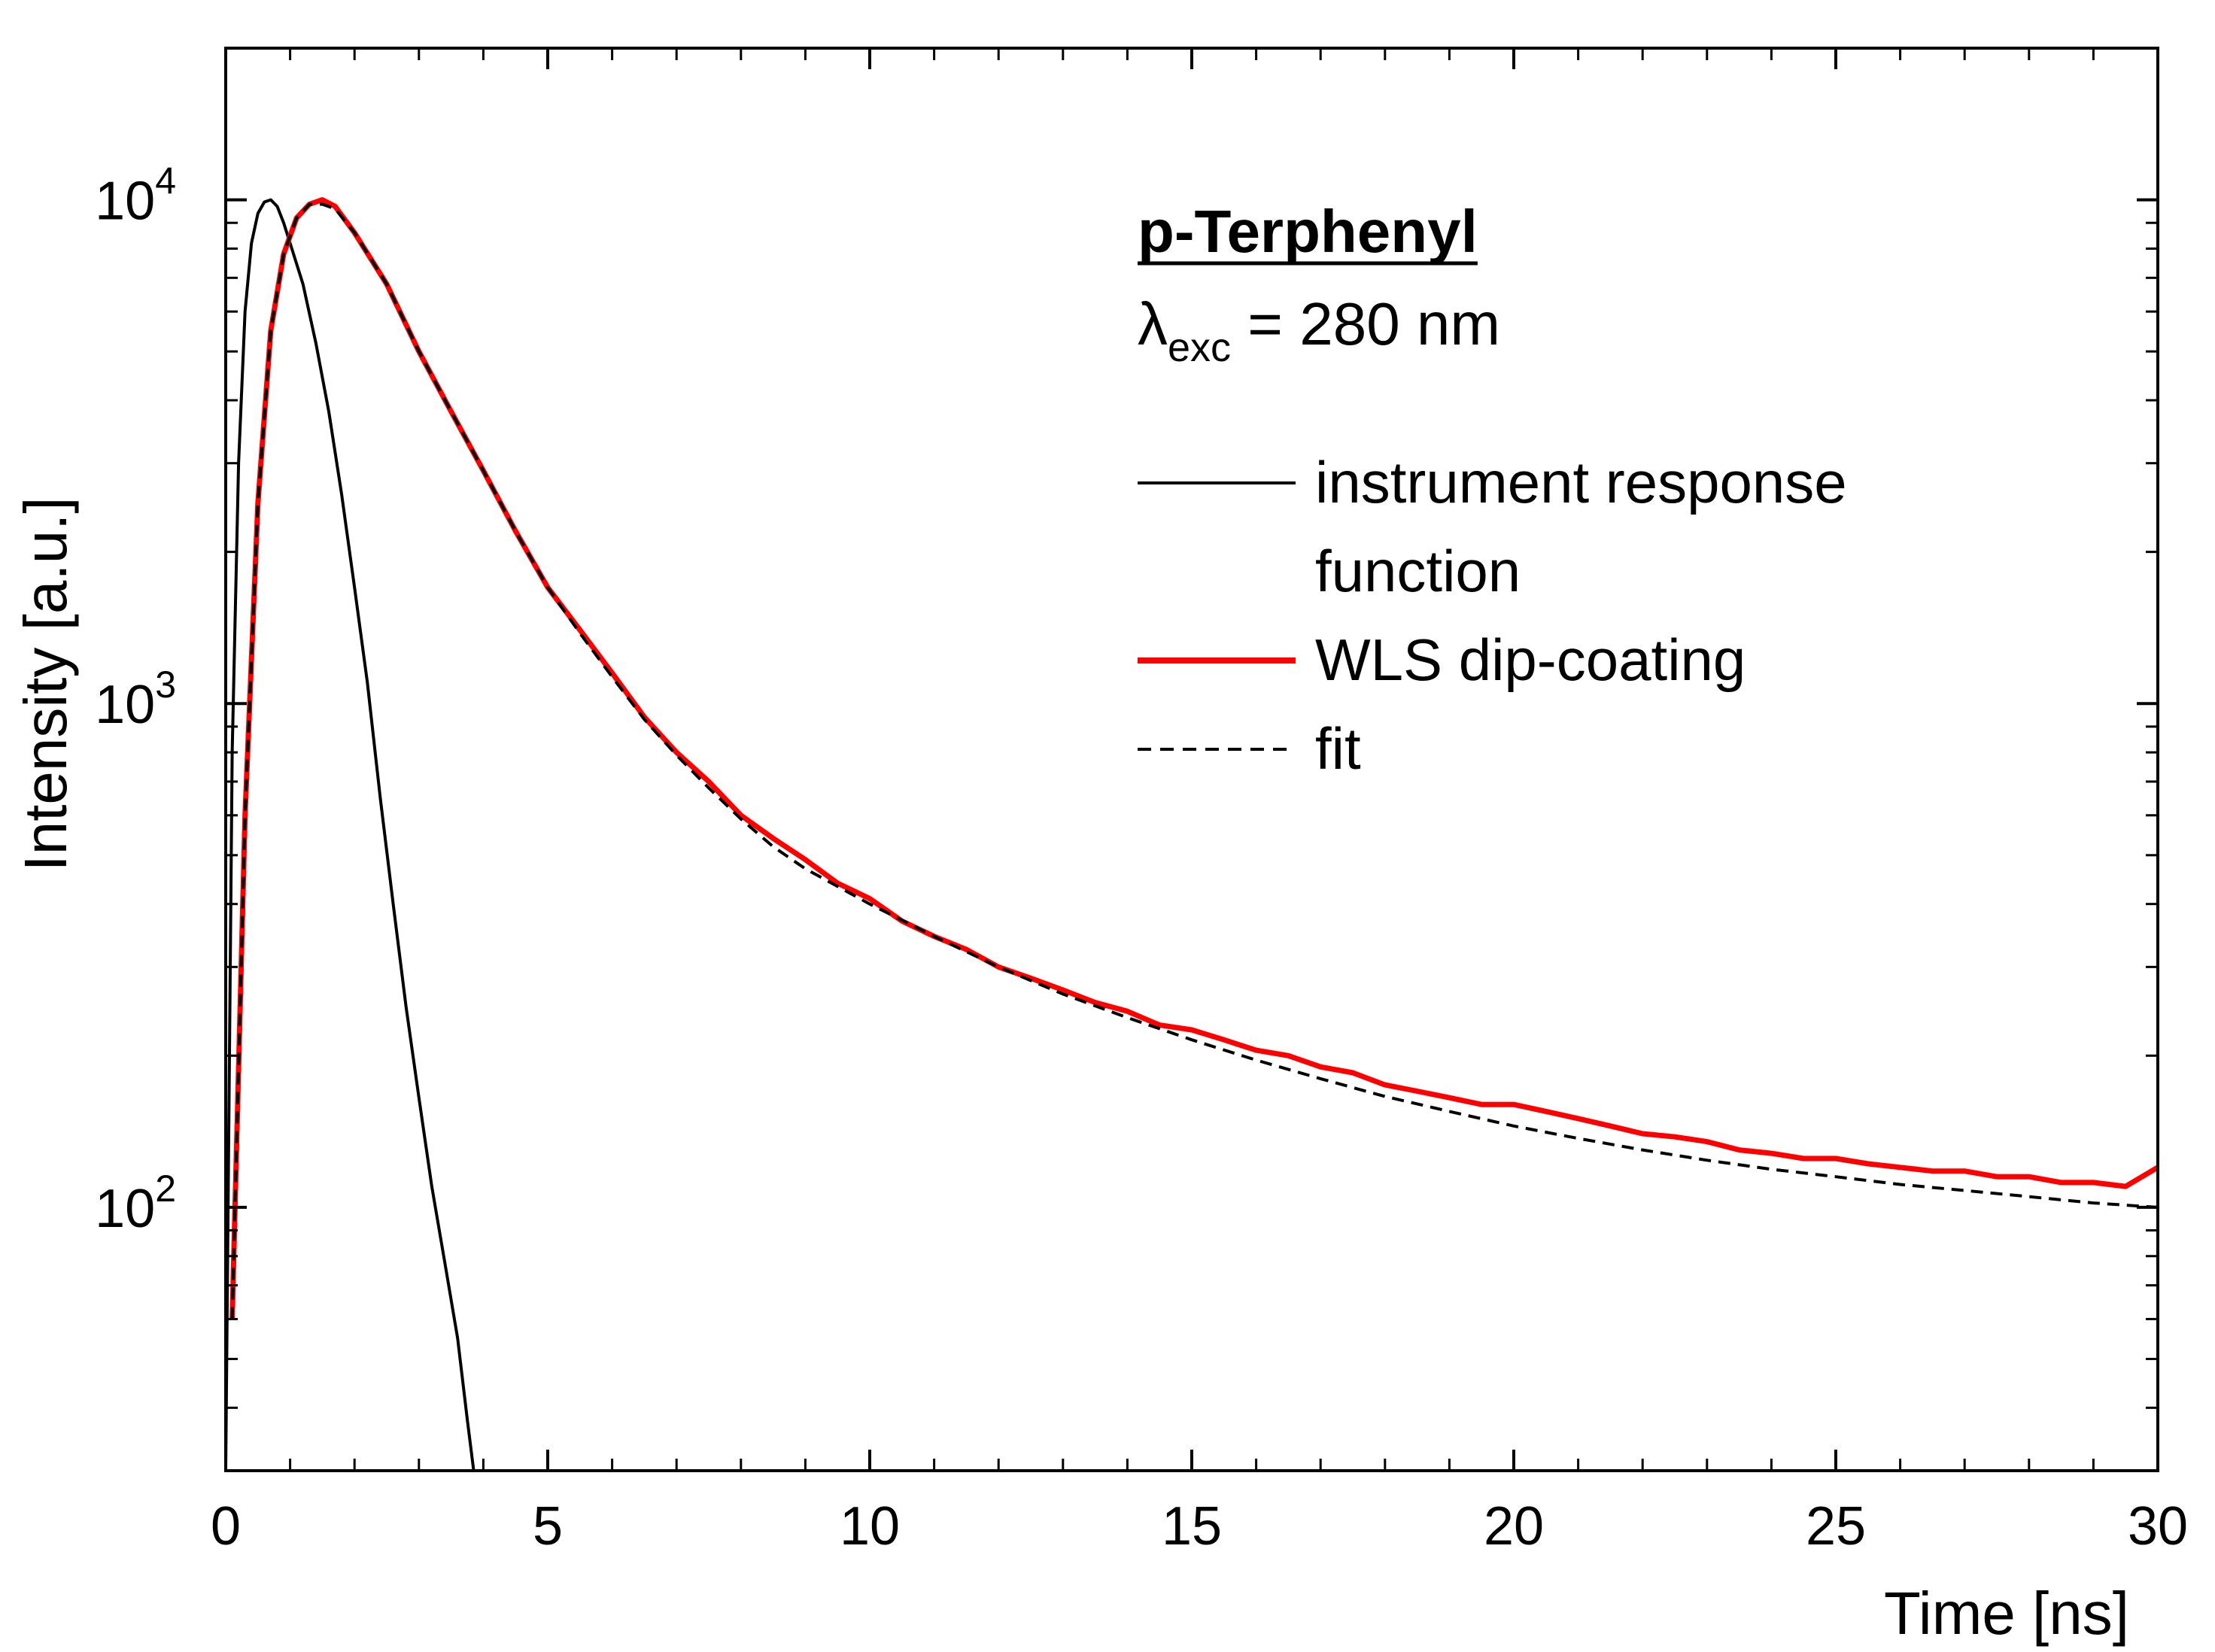 This screenshot has width=2215, height=1652. What do you see at coordinates (1365, 324) in the screenshot?
I see `lambda-value: = 280 nm` at bounding box center [1365, 324].